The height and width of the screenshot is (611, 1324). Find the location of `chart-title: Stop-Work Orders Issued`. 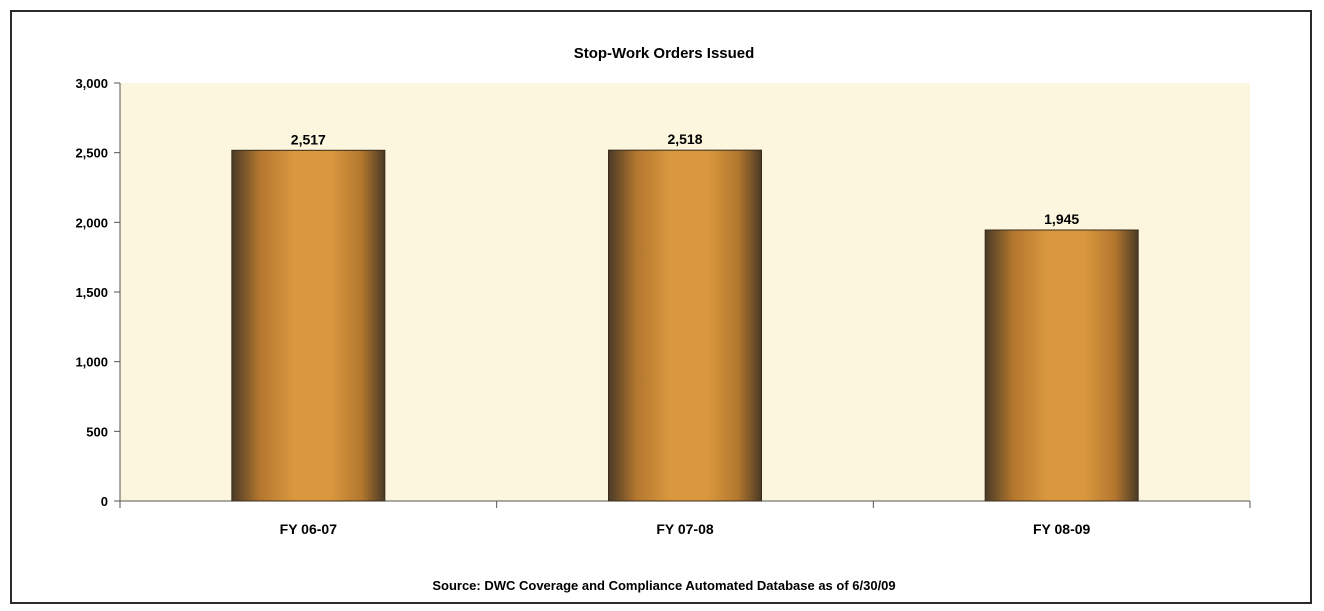

chart-title: Stop-Work Orders Issued is located at coordinates (664, 53).